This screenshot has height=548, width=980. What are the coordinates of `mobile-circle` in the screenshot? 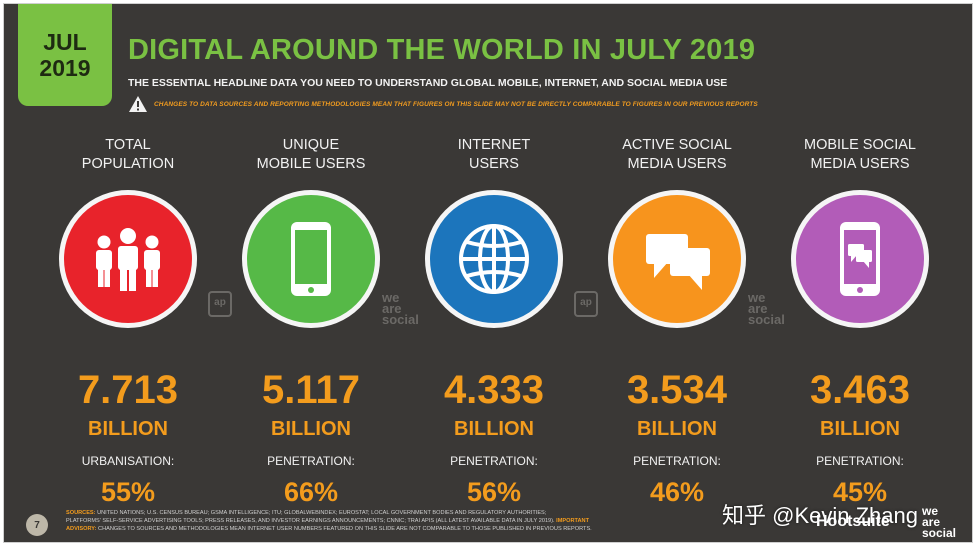 It's located at (311, 259).